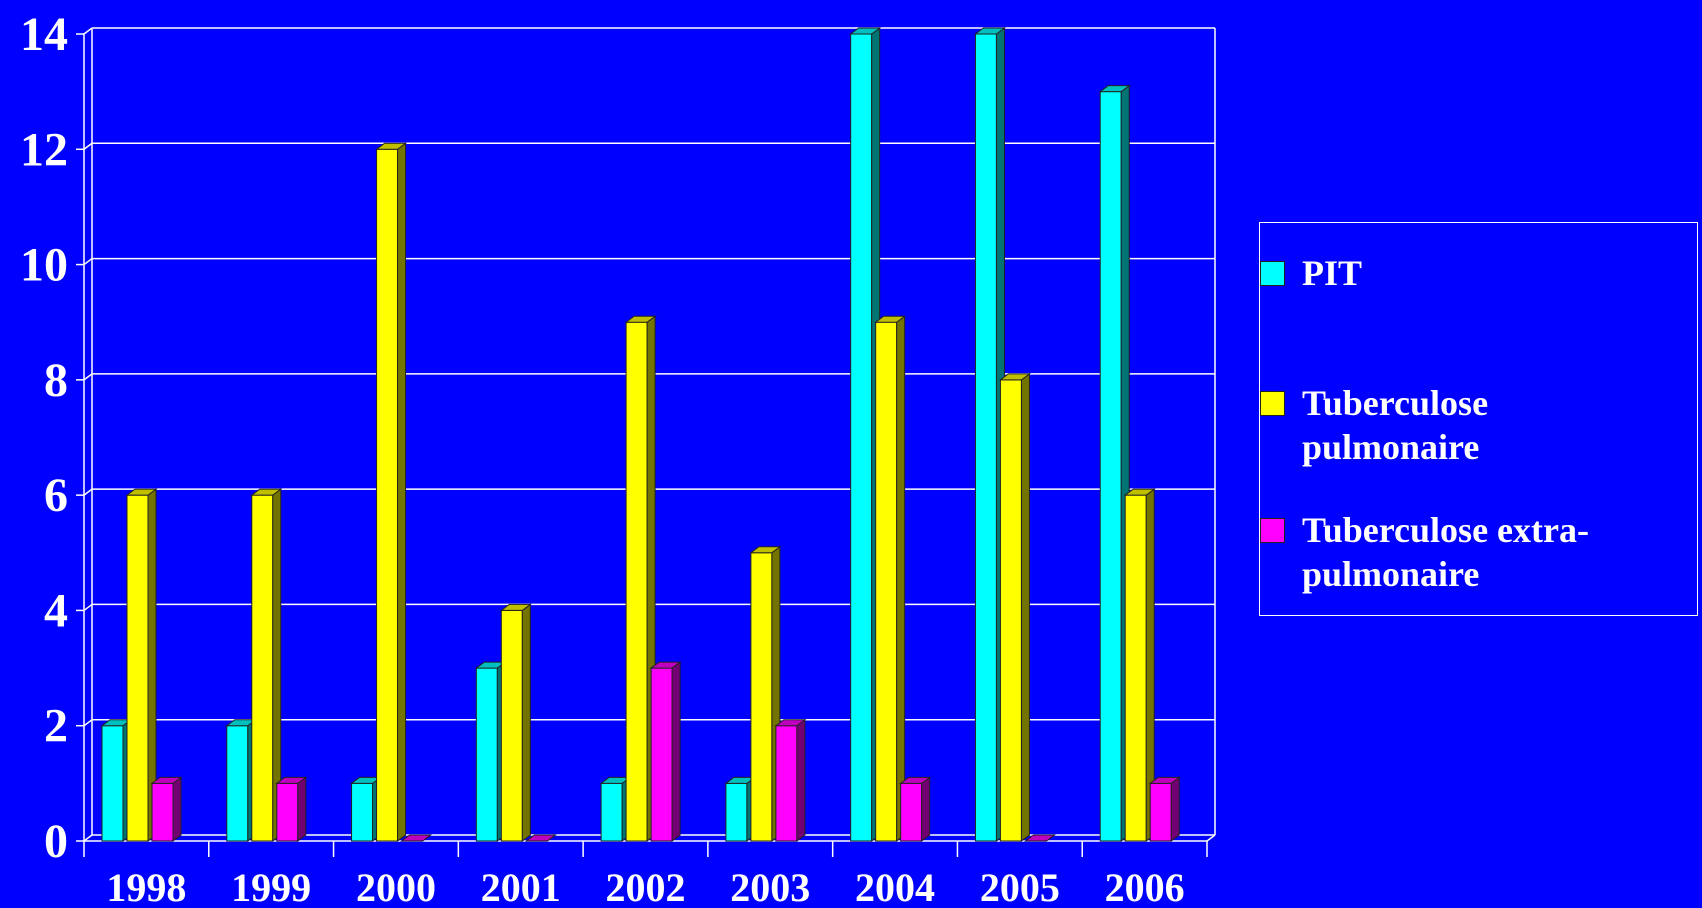 The height and width of the screenshot is (908, 1702). What do you see at coordinates (1272, 273) in the screenshot?
I see `legend-swatch-pit` at bounding box center [1272, 273].